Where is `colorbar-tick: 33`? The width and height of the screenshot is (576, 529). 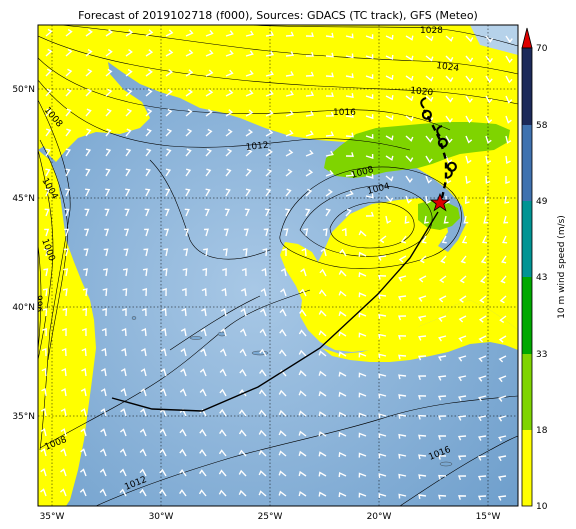 colorbar-tick: 33 is located at coordinates (541, 355).